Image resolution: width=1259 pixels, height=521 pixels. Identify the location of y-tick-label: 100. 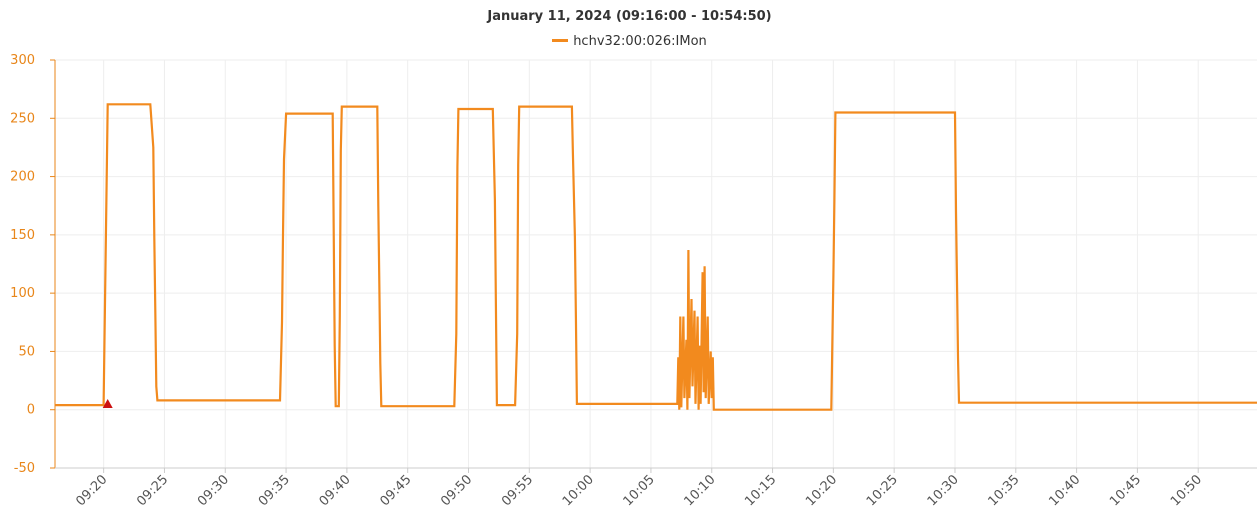
(22, 293).